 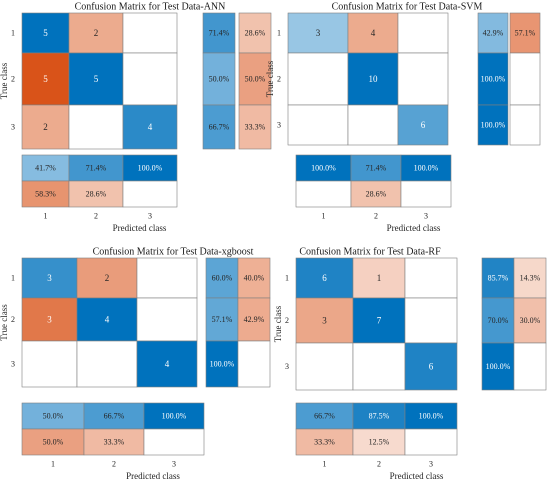 I want to click on chart-title: Confusion Matrix for Test Data-ANN, so click(x=150, y=7).